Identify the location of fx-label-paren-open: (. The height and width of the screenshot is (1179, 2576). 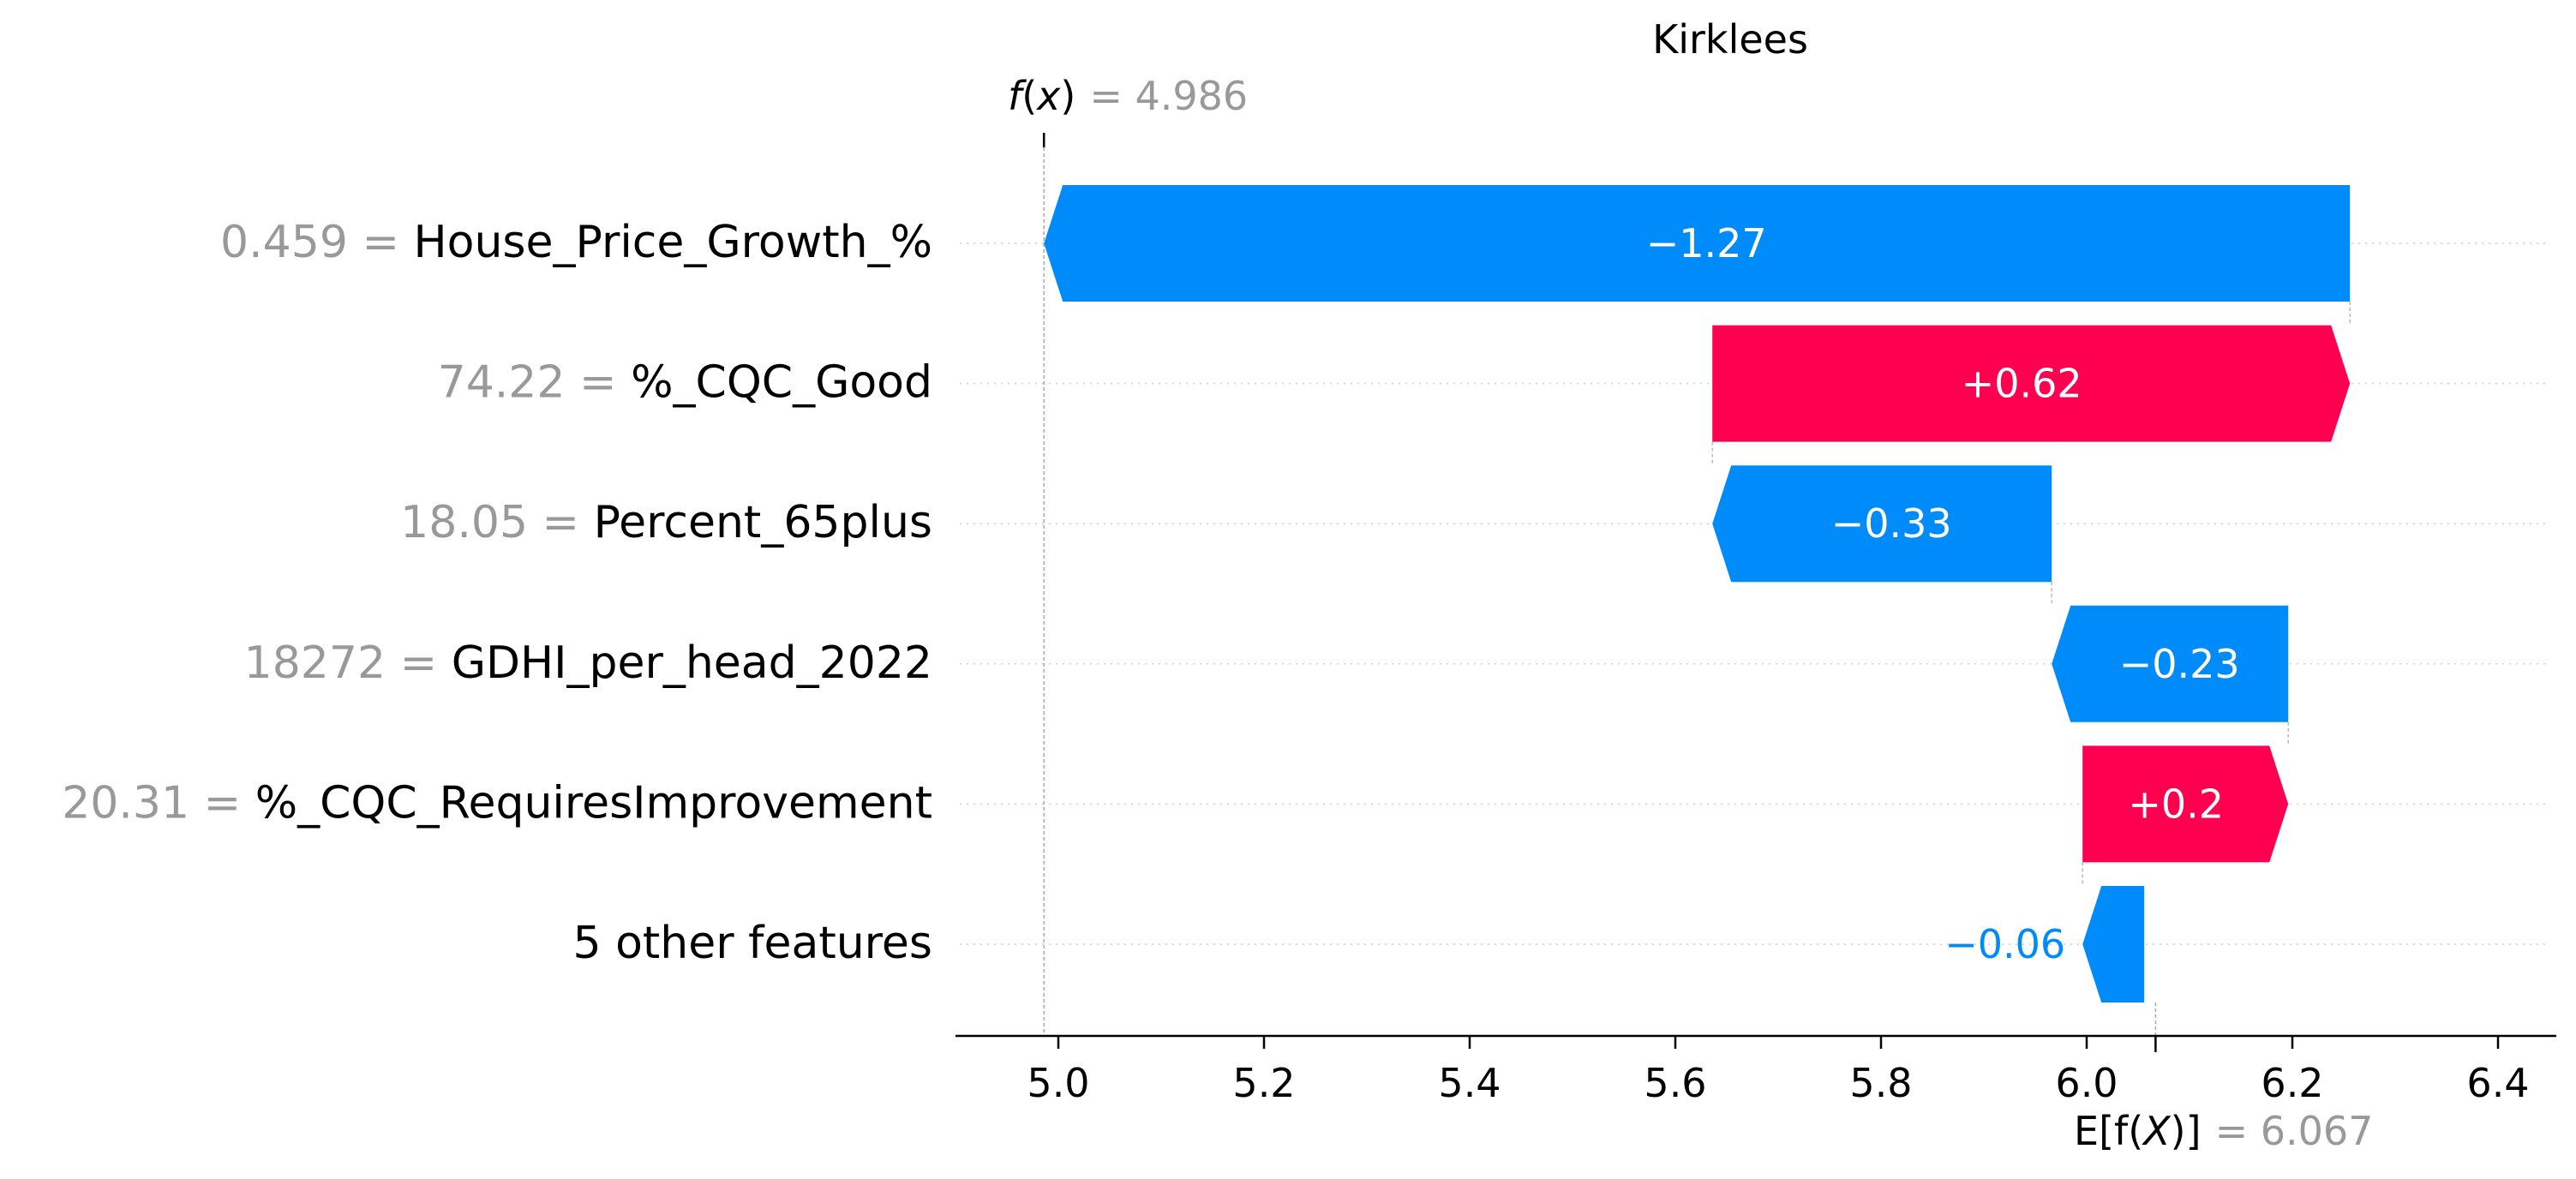
(1029, 96).